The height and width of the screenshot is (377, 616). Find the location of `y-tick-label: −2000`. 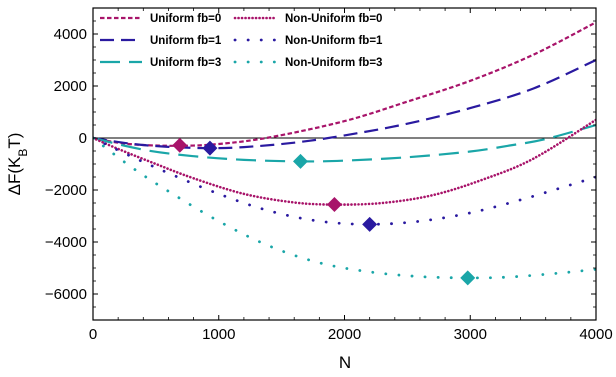

y-tick-label: −2000 is located at coordinates (66, 190).